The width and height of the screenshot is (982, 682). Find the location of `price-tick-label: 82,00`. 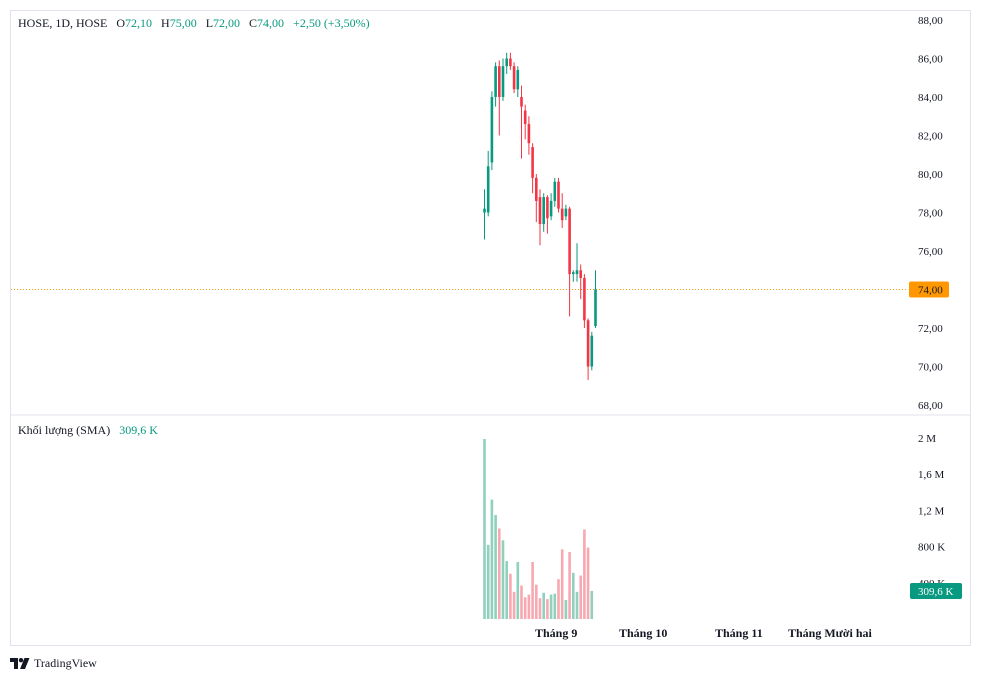

price-tick-label: 82,00 is located at coordinates (930, 137).